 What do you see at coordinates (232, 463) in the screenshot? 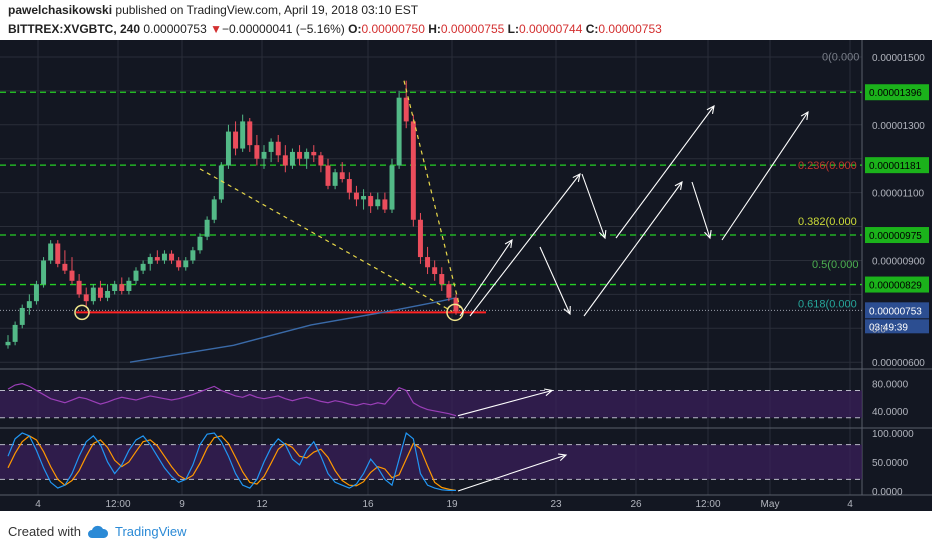
I see `stoch-d-line` at bounding box center [232, 463].